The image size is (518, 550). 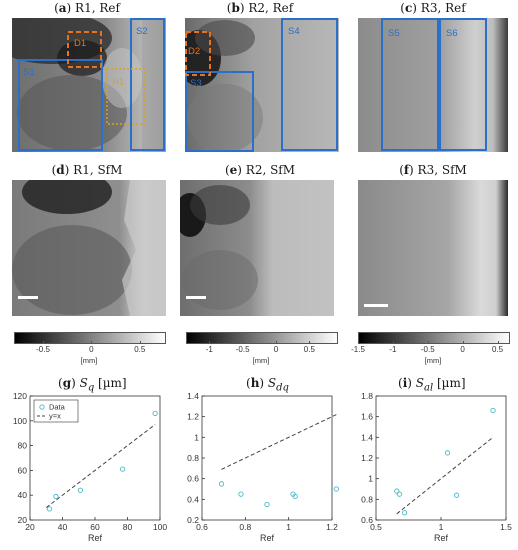 What do you see at coordinates (260, 8) in the screenshot?
I see `caption-b: (b) R2, Ref` at bounding box center [260, 8].